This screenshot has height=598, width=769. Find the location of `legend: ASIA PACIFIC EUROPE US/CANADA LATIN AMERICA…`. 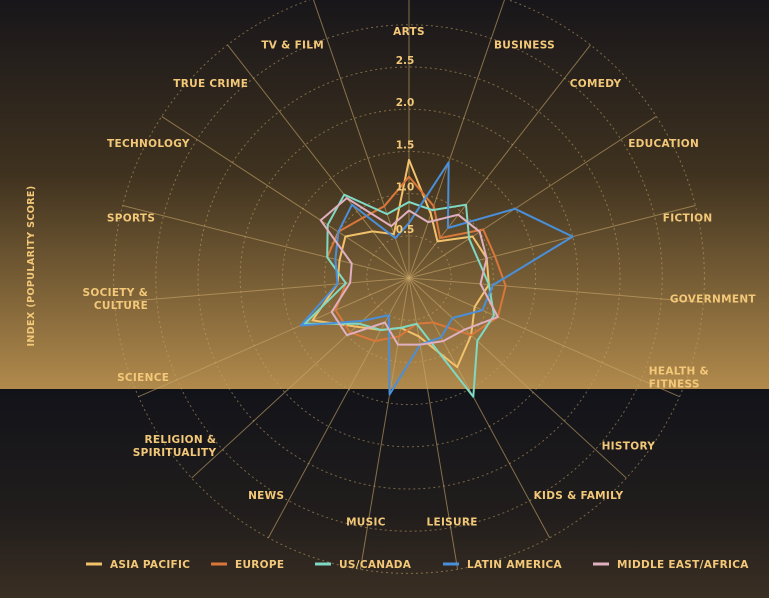

legend: ASIA PACIFIC EUROPE US/CANADA LATIN AMERICA… is located at coordinates (417, 565).